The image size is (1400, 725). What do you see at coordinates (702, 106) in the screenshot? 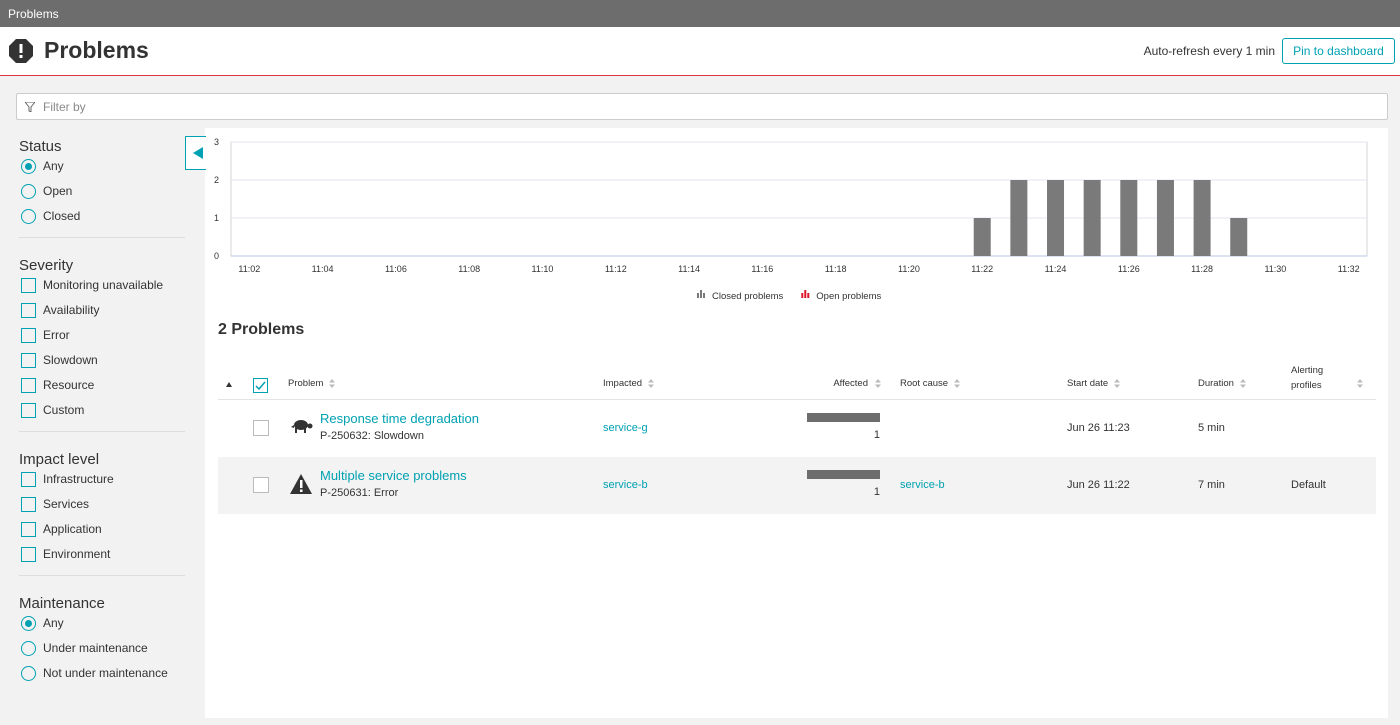
I see `filter-input: Filter by` at bounding box center [702, 106].